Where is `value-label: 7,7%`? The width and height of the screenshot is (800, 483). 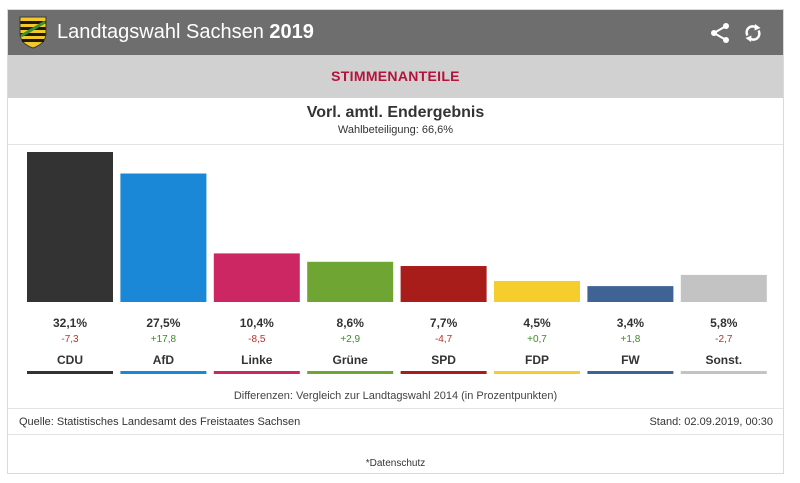 value-label: 7,7% is located at coordinates (444, 323).